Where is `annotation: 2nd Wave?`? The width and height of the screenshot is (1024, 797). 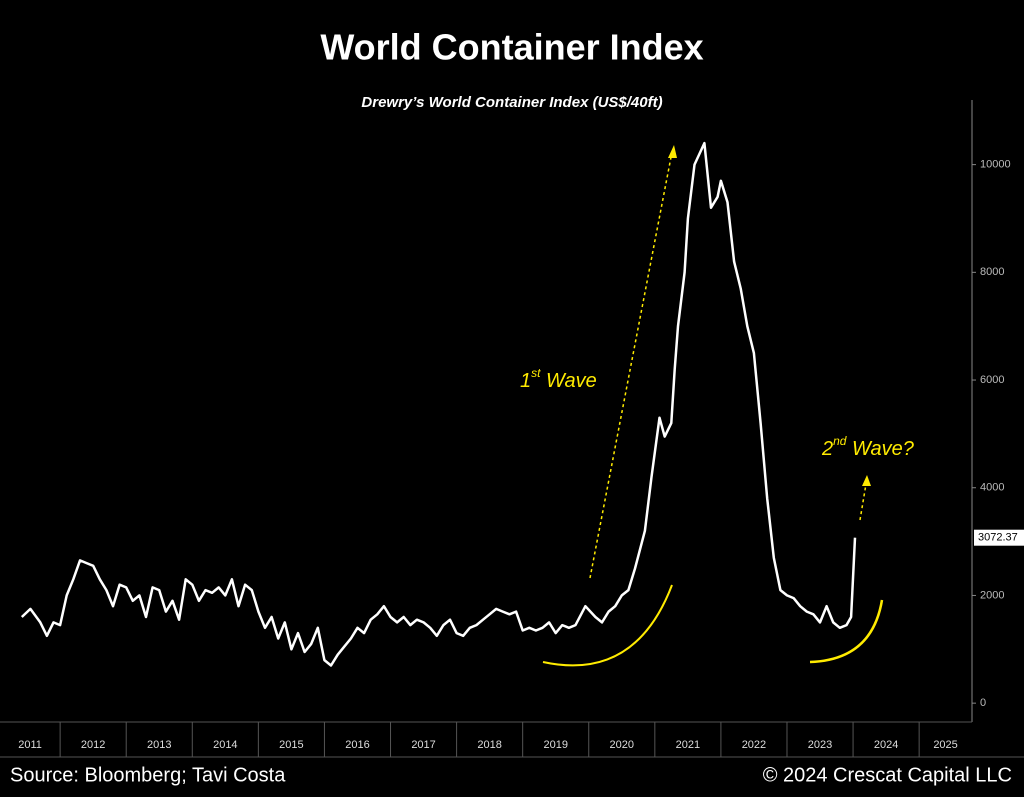
annotation: 2nd Wave? is located at coordinates (868, 447).